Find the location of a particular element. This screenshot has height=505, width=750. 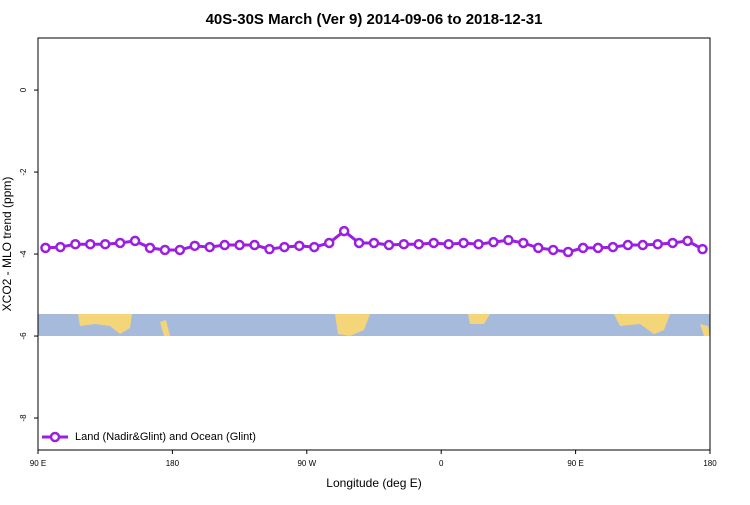

y-tick-label: -6 is located at coordinates (23, 336).